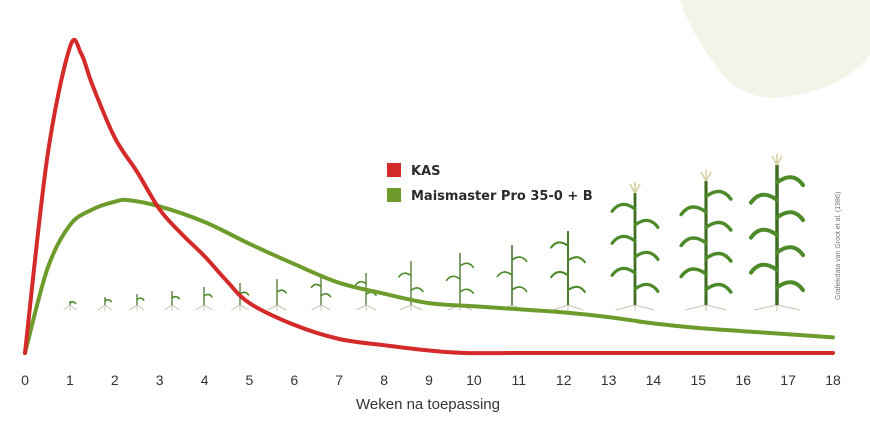  What do you see at coordinates (609, 380) in the screenshot?
I see `x-tick-label: 13` at bounding box center [609, 380].